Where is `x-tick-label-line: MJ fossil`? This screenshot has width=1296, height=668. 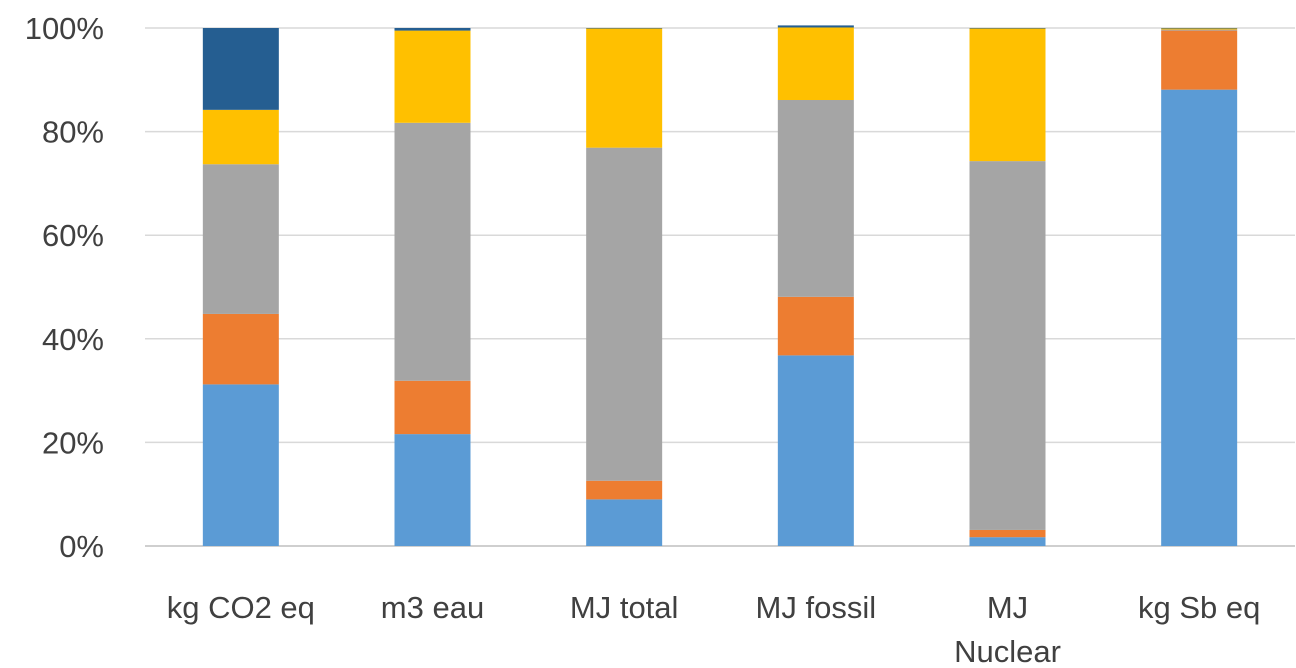
x-tick-label-line: MJ fossil is located at coordinates (816, 607).